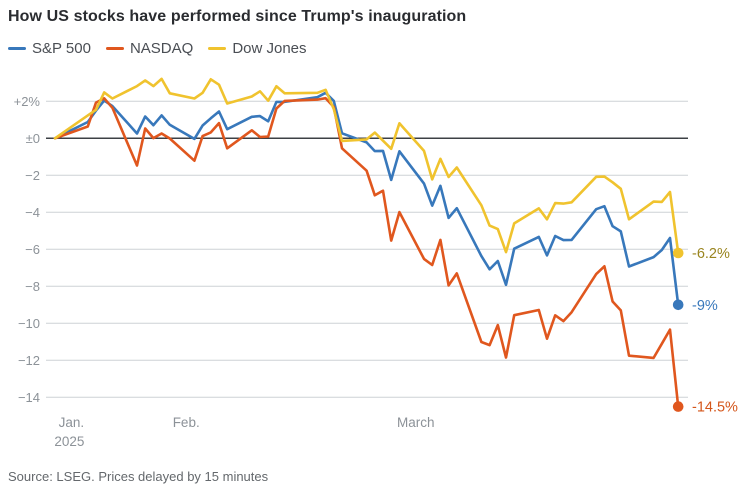 This screenshot has width=746, height=495. Describe the element at coordinates (29, 323) in the screenshot. I see `y-tick-label: −10` at that location.